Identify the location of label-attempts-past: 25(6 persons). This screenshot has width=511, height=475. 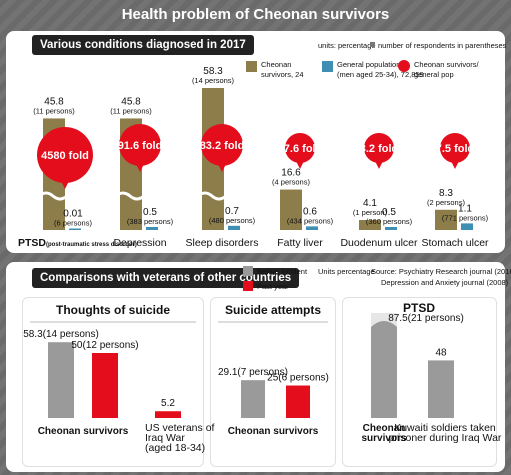
(298, 378).